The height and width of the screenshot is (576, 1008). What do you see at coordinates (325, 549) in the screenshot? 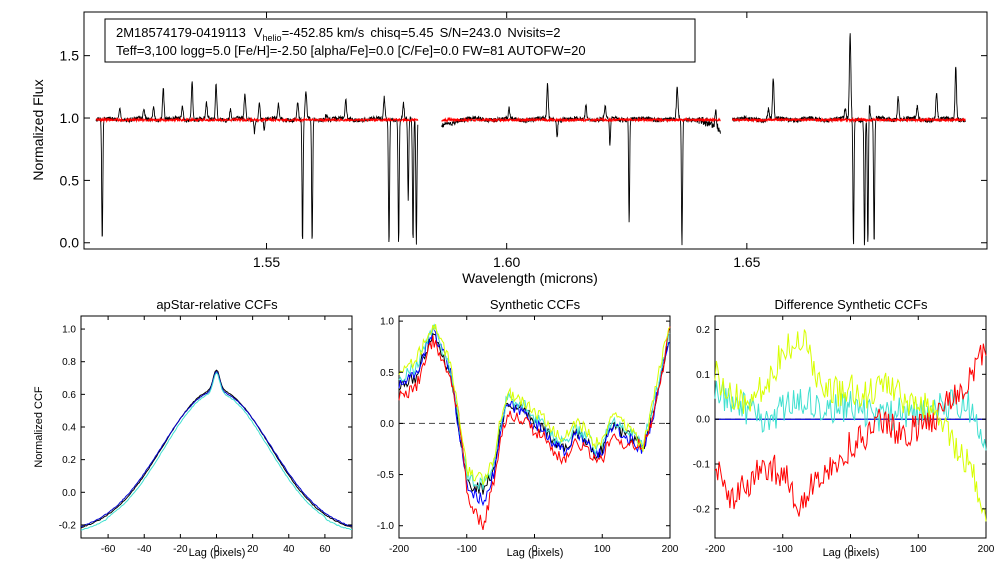
I see `apstar-ccf-xtick-label: 60` at bounding box center [325, 549].